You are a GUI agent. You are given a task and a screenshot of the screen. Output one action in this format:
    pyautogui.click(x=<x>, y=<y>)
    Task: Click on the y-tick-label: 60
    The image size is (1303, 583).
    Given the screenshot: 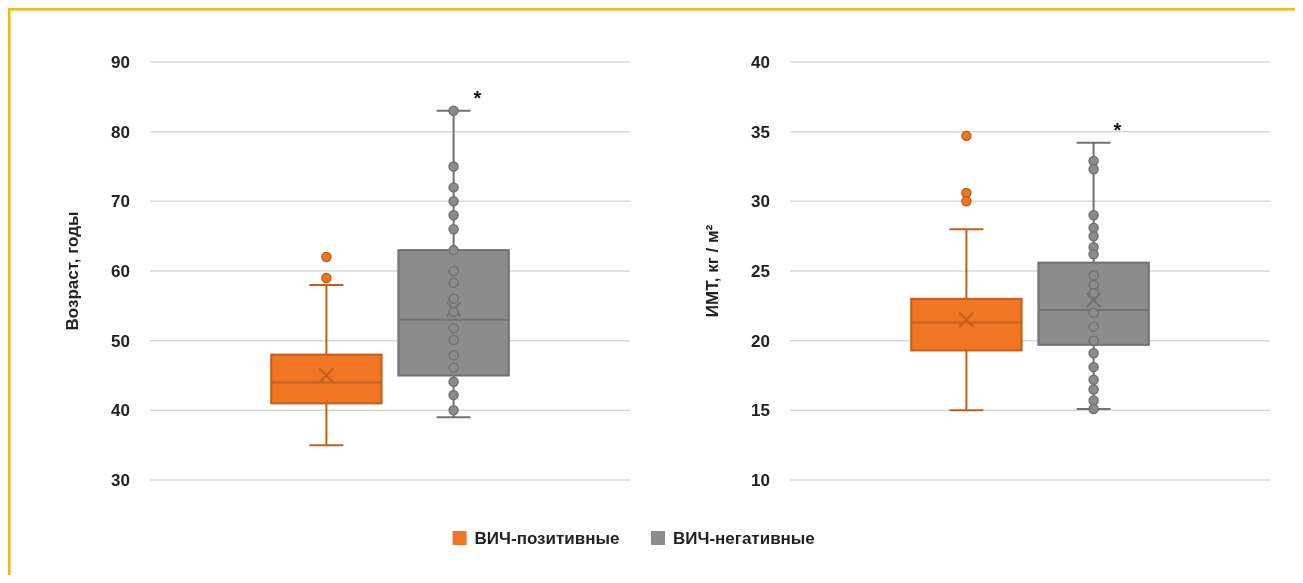 What is the action you would take?
    pyautogui.click(x=120, y=271)
    